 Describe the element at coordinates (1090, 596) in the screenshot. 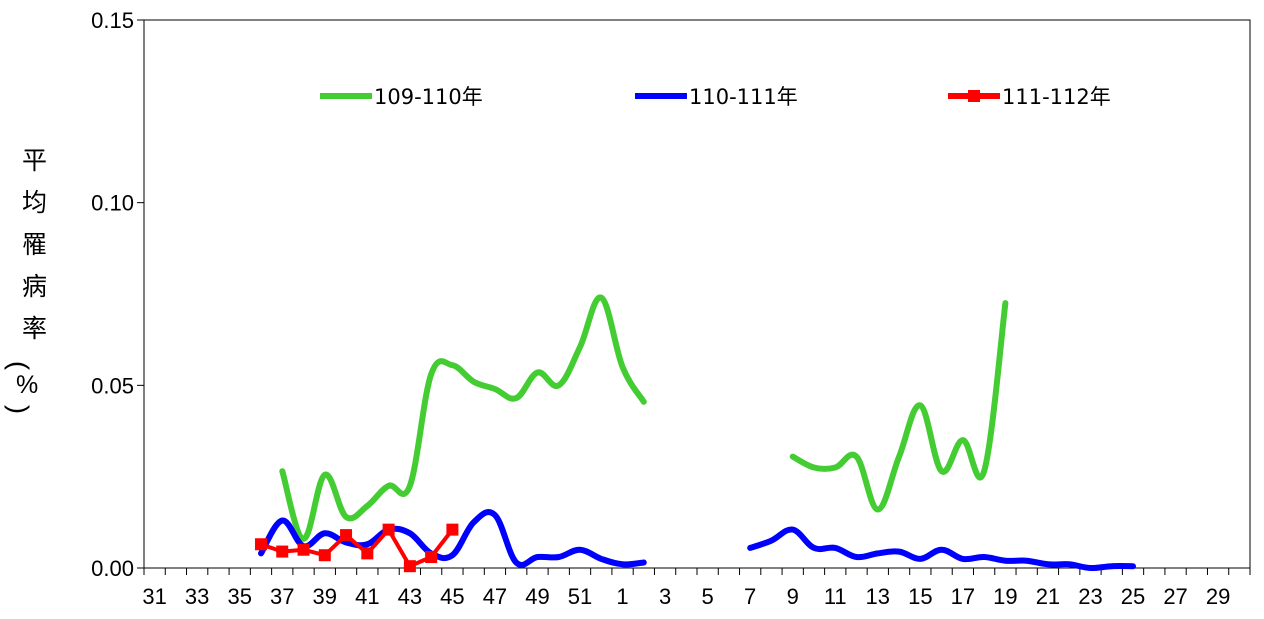

I see `x-tick-label: 23` at that location.